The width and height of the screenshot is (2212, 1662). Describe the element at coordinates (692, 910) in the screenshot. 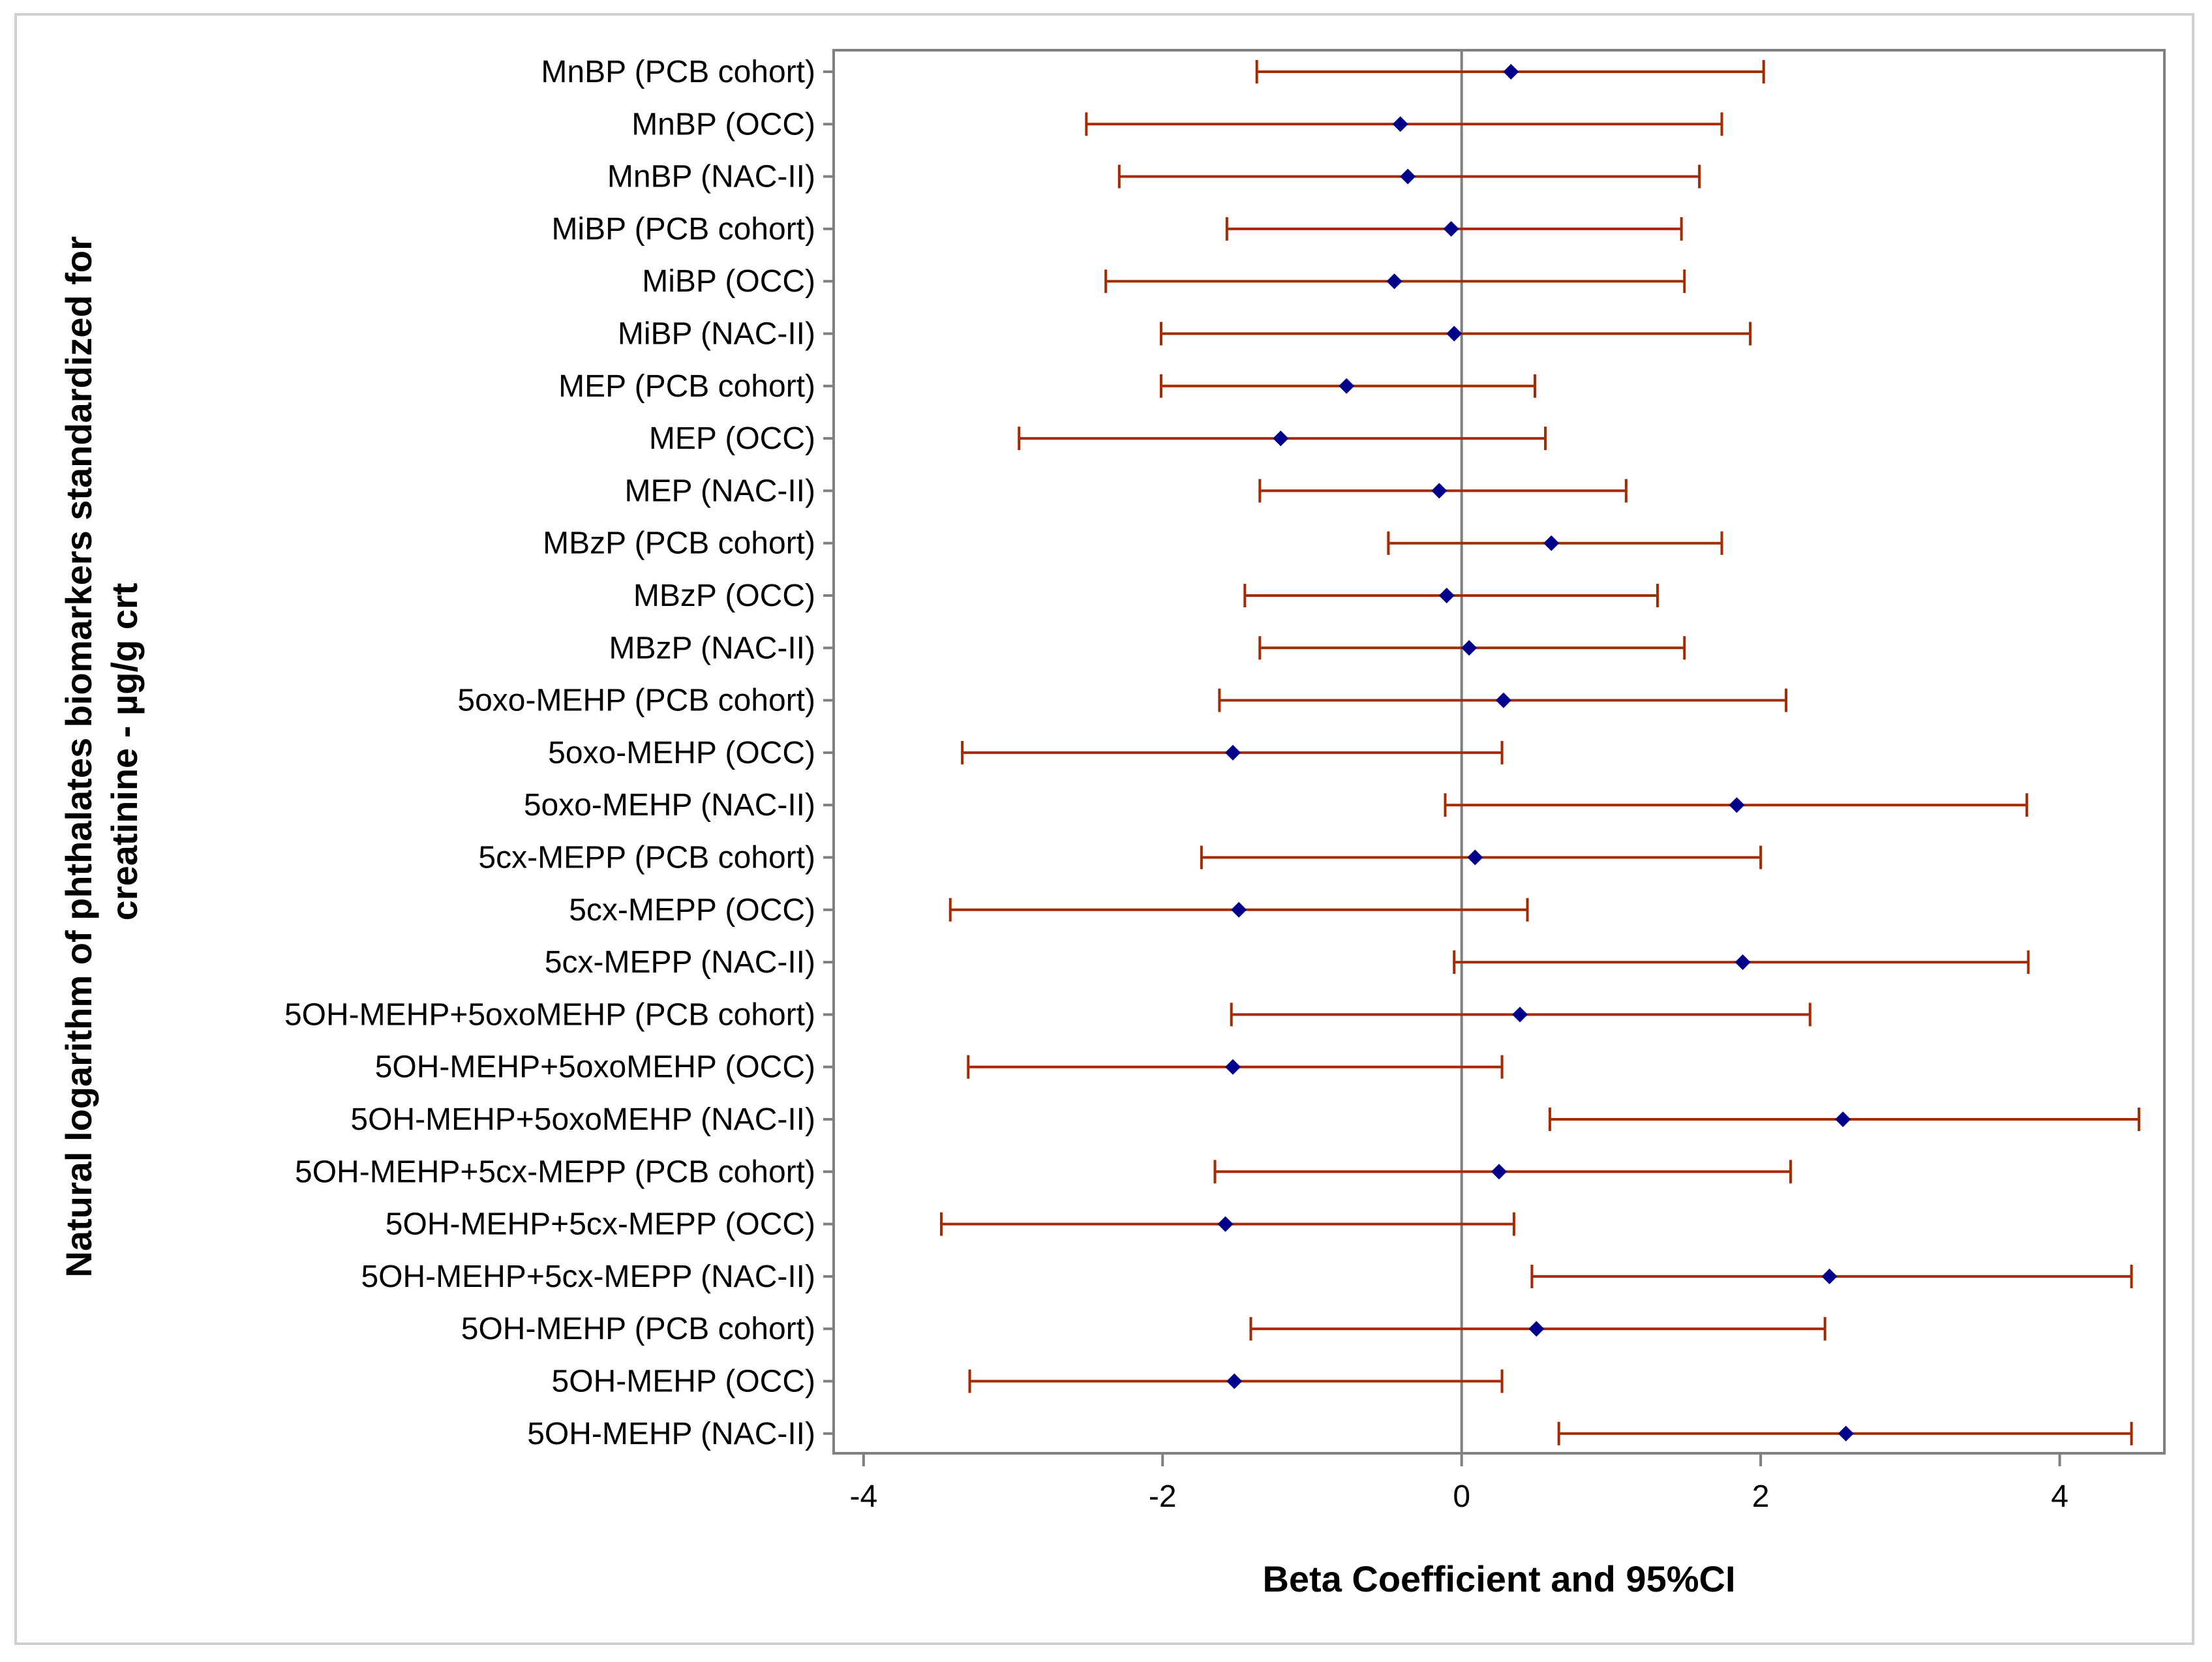

I see `category-label: 5cx-MEPP (OCC)` at that location.